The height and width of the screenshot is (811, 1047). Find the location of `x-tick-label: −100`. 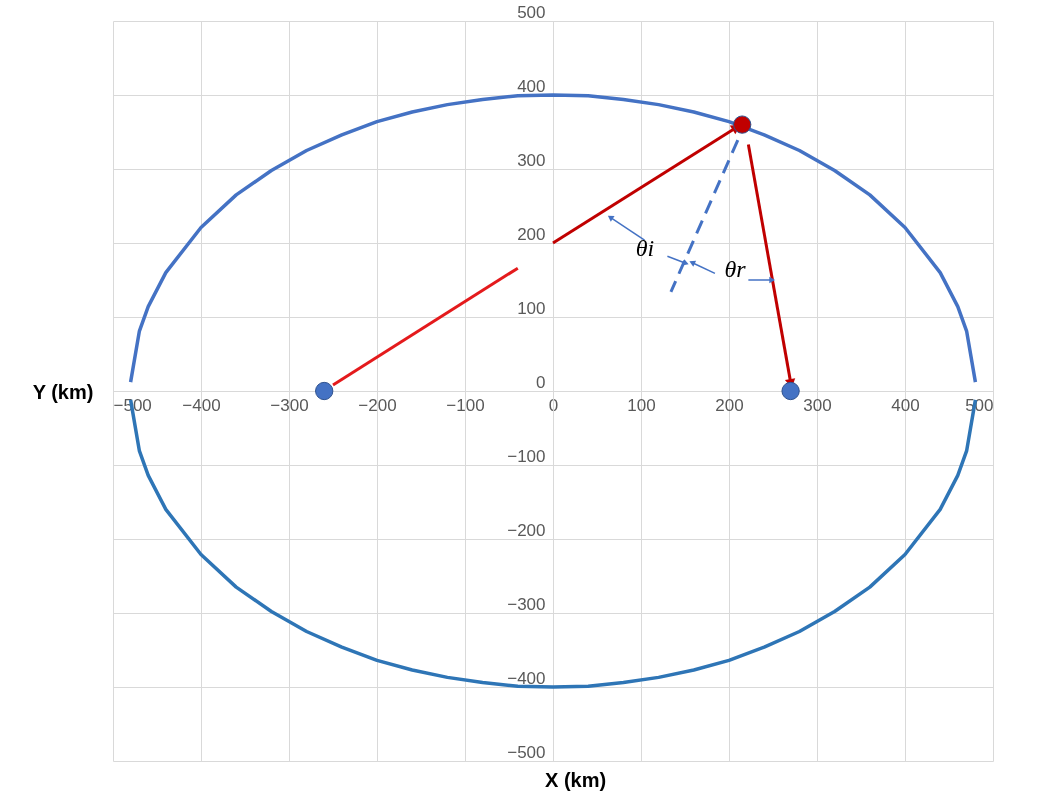

x-tick-label: −100 is located at coordinates (465, 405).